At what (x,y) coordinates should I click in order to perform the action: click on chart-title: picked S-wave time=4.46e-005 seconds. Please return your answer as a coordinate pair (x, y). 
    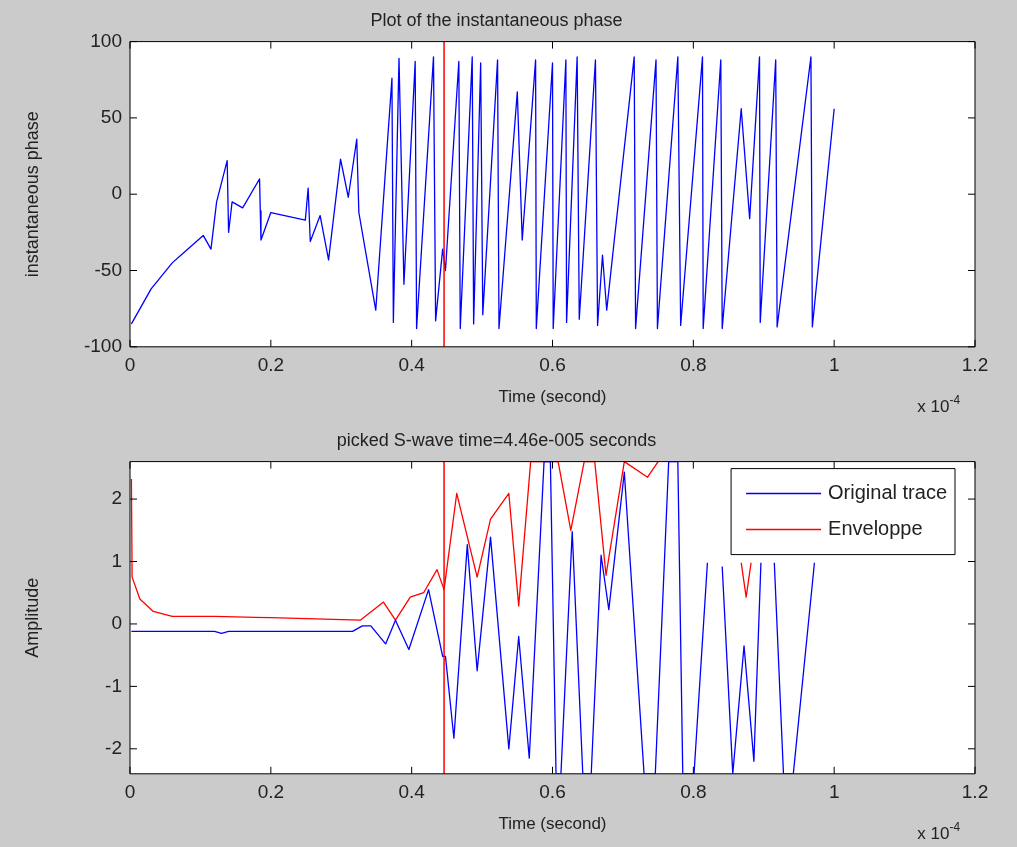
    Looking at the image, I should click on (496, 439).